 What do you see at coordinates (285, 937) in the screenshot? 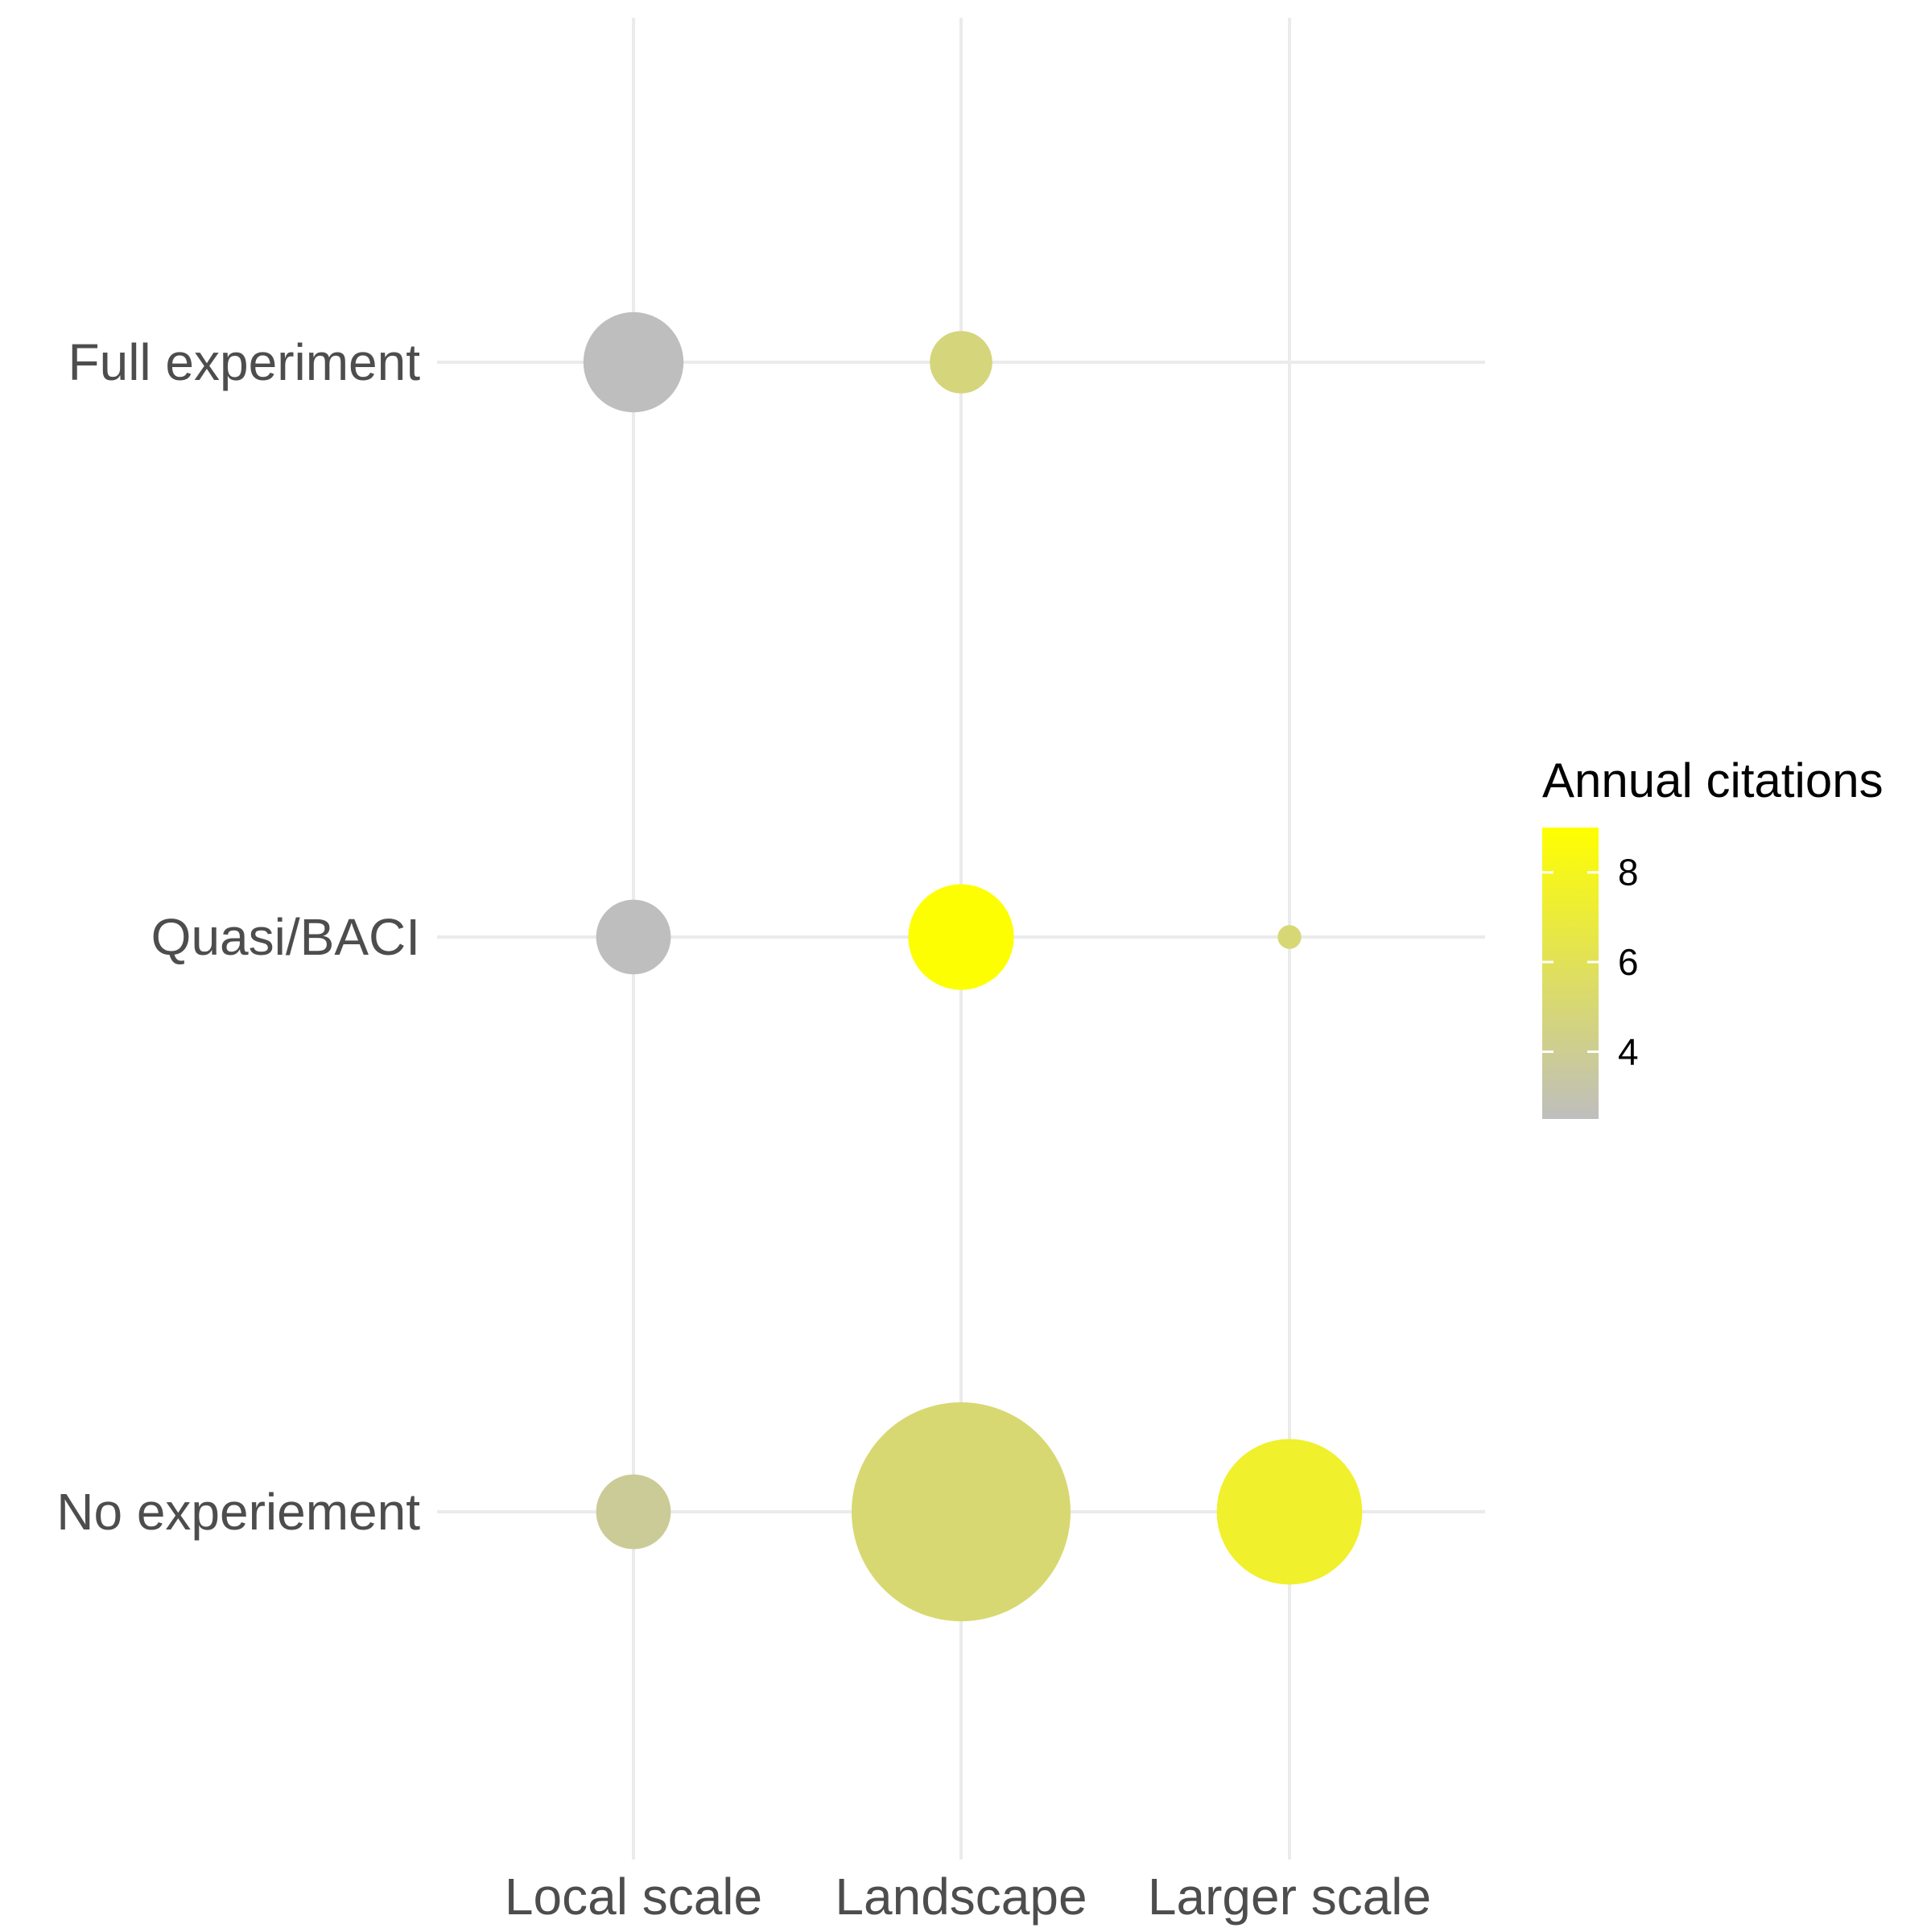
I see `y-tick-label: Quasi/BACI` at bounding box center [285, 937].